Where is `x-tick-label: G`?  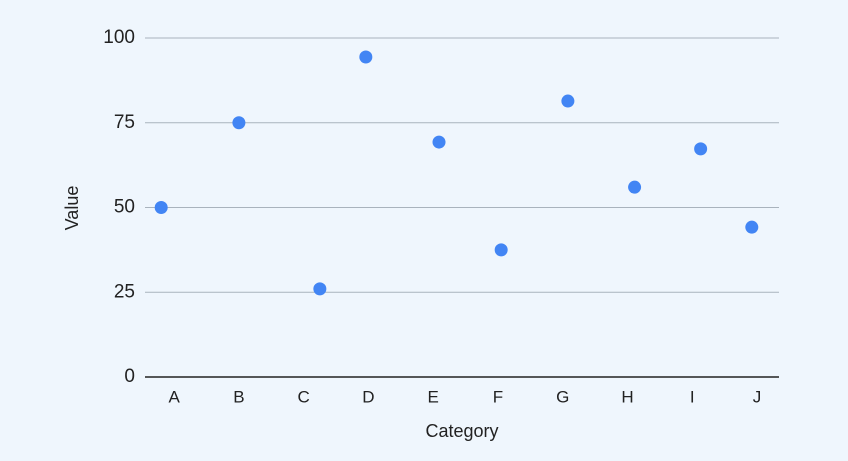 x-tick-label: G is located at coordinates (562, 396).